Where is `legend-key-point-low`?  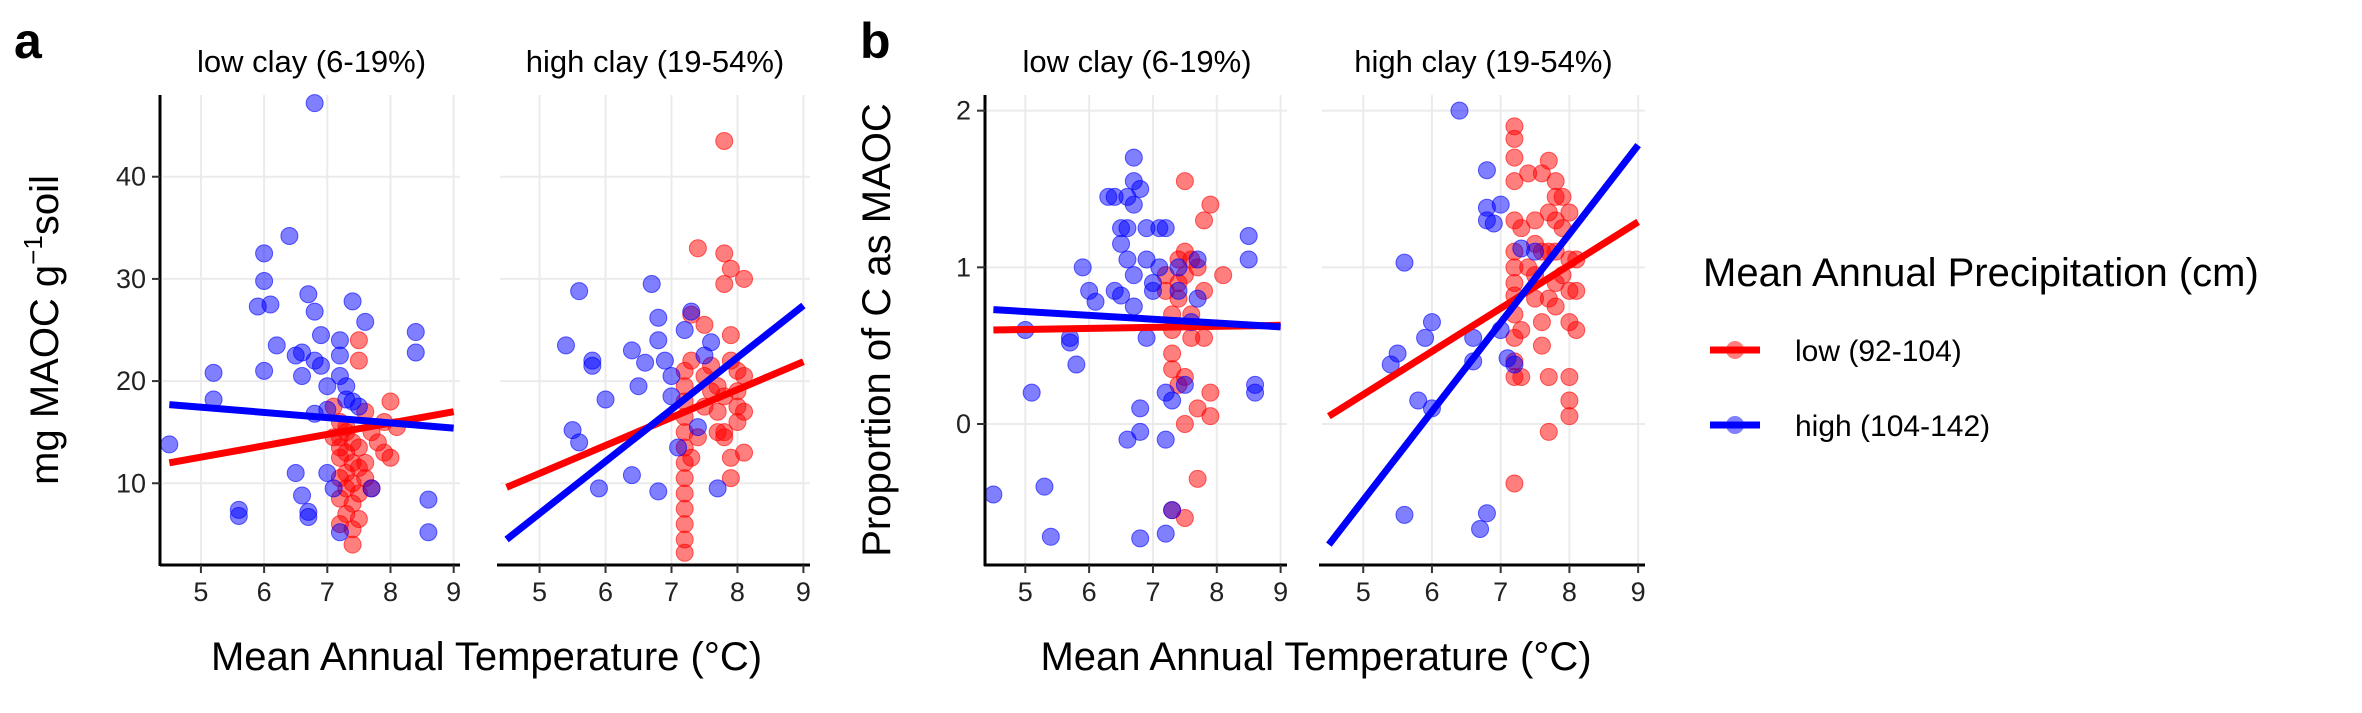
legend-key-point-low is located at coordinates (1735, 350).